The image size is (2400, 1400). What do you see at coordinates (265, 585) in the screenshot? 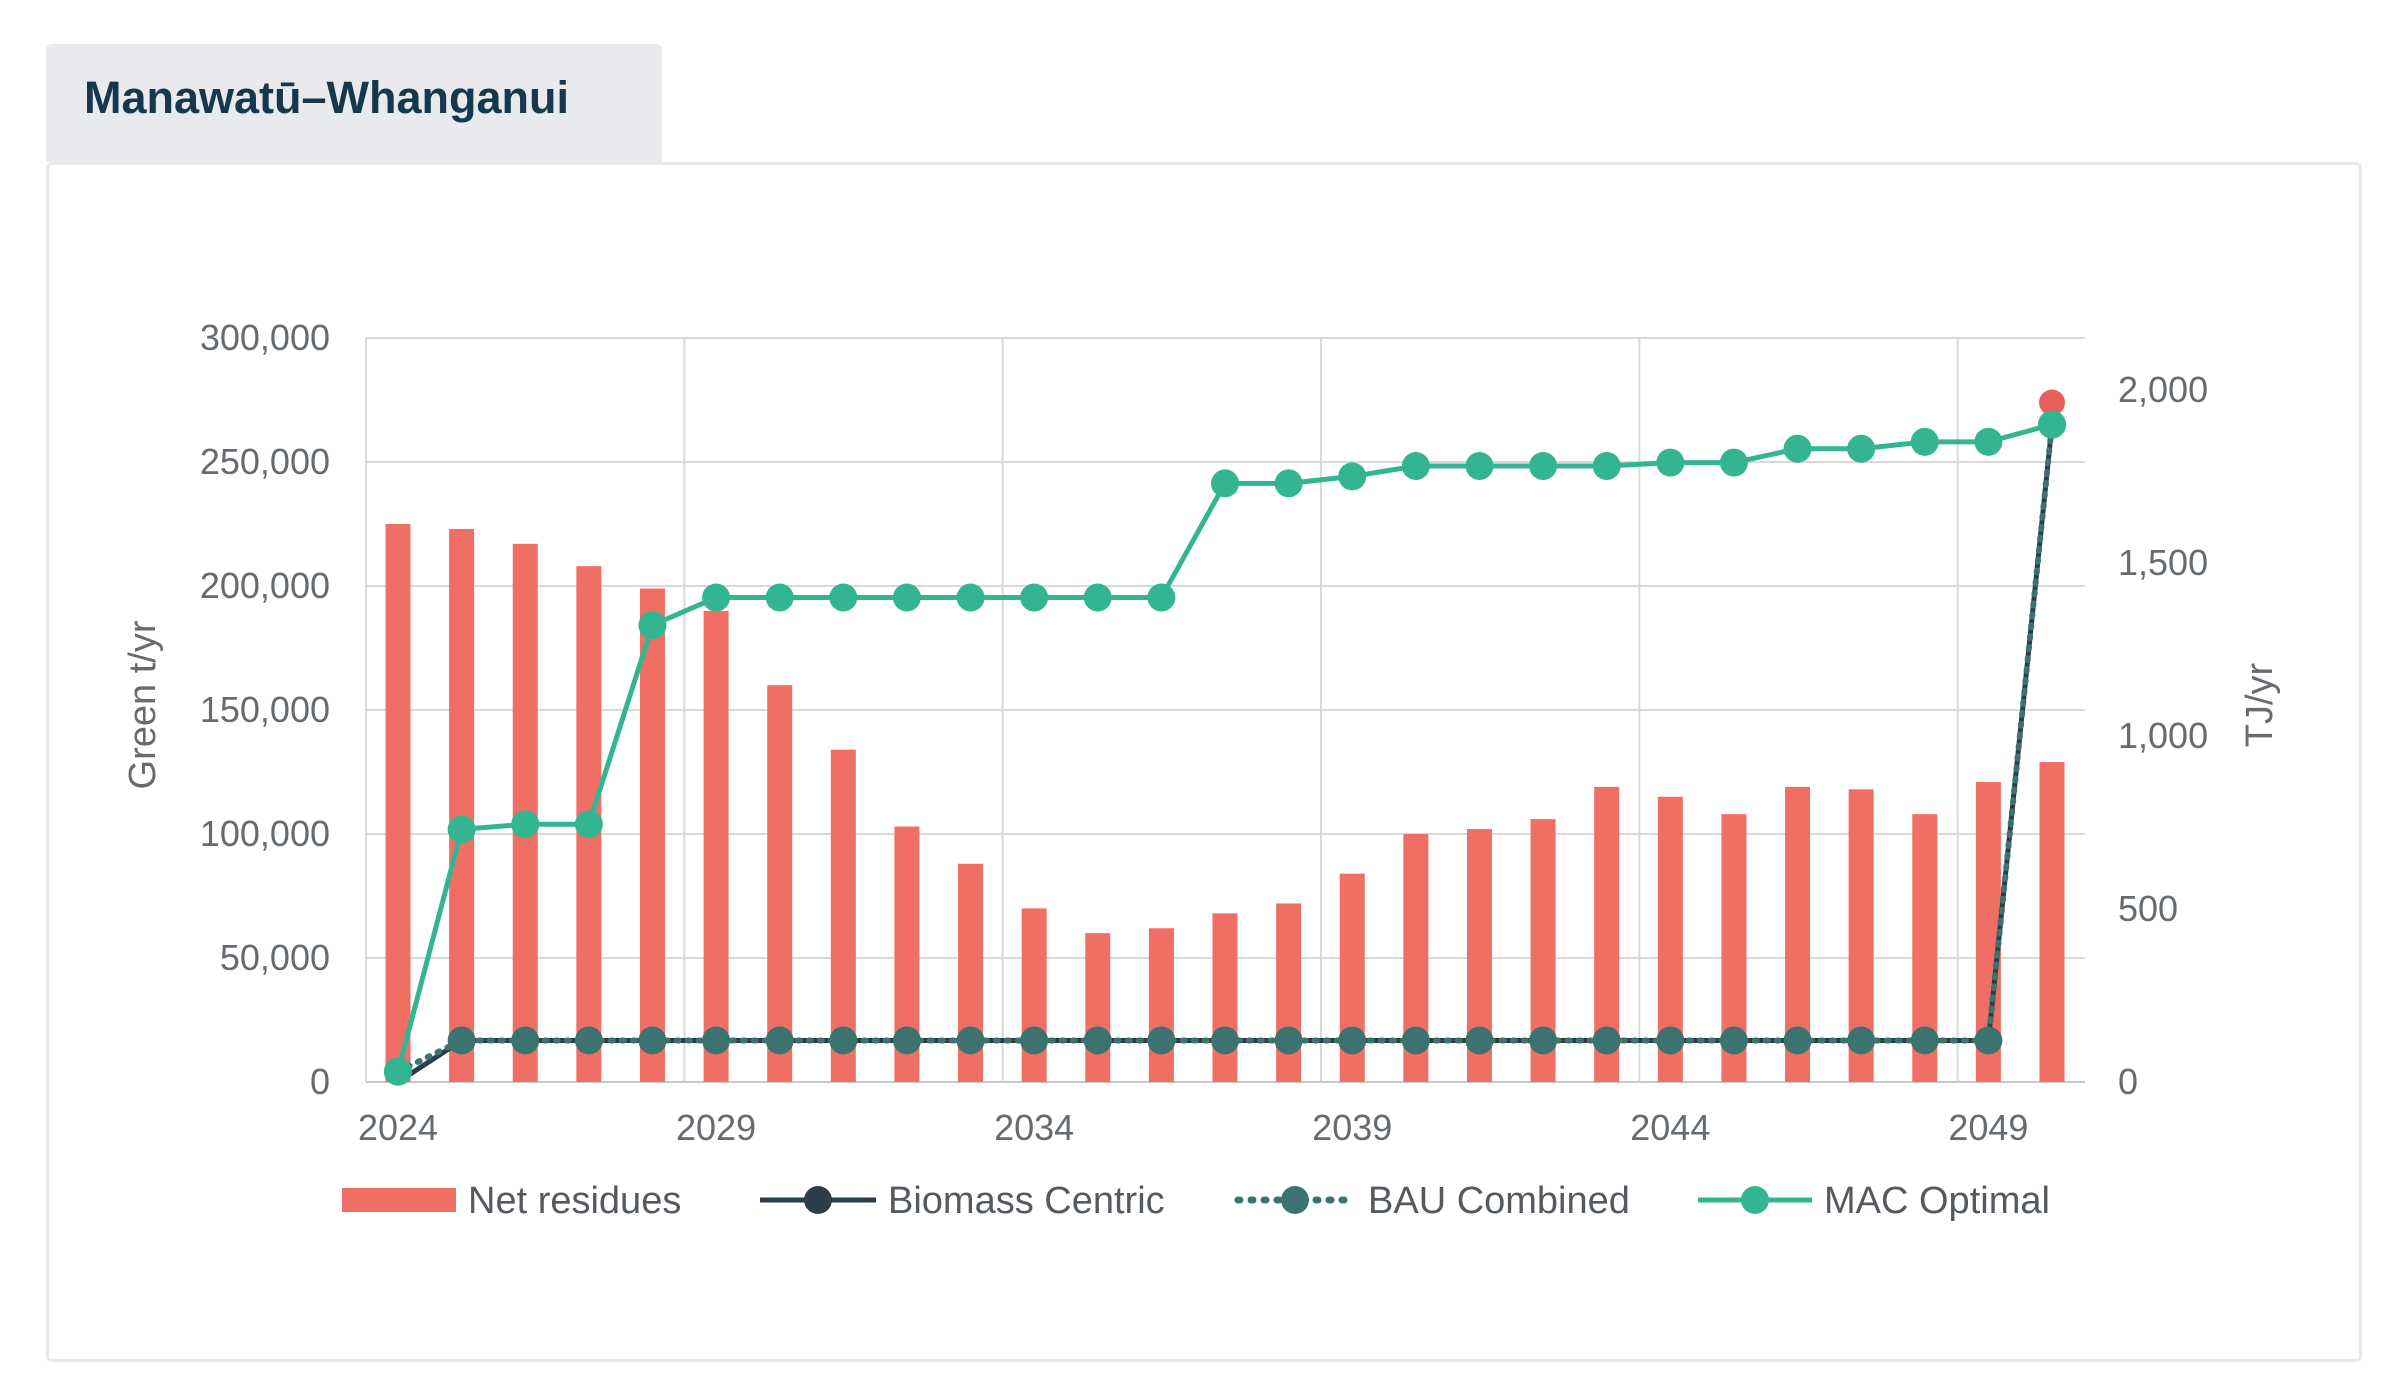
I see `y-tick-left: 200,000` at bounding box center [265, 585].